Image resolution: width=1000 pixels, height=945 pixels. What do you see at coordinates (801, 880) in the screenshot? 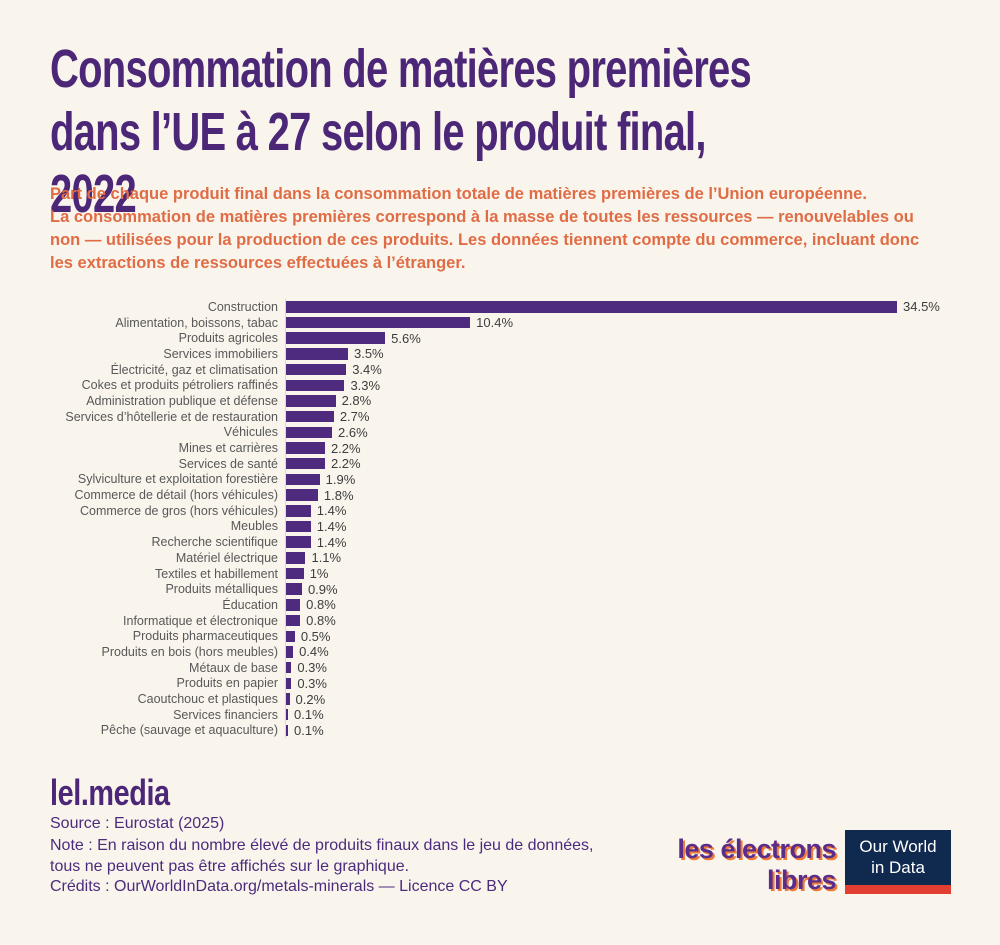
I see `electrons-libres-logo-line2: libres` at bounding box center [801, 880].